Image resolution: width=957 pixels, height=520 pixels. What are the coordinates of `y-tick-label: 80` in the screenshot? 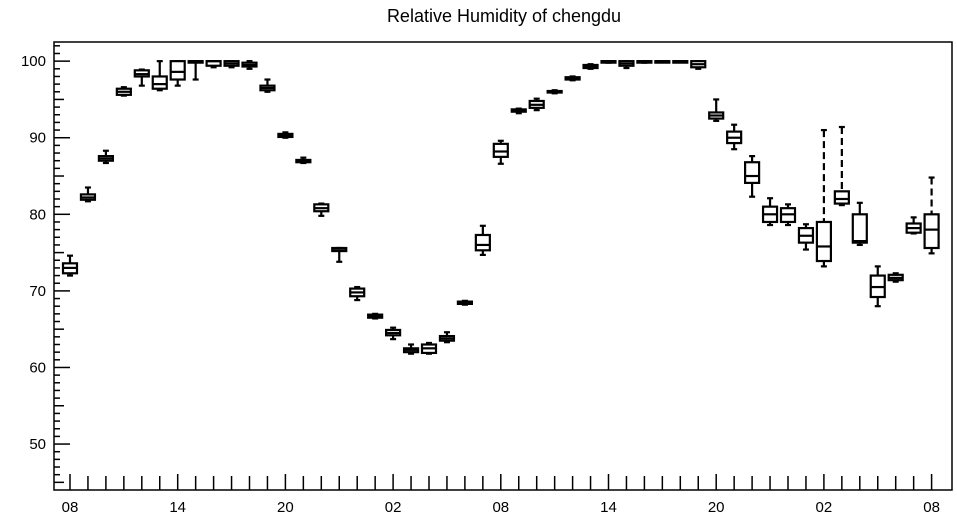 It's located at (37, 214).